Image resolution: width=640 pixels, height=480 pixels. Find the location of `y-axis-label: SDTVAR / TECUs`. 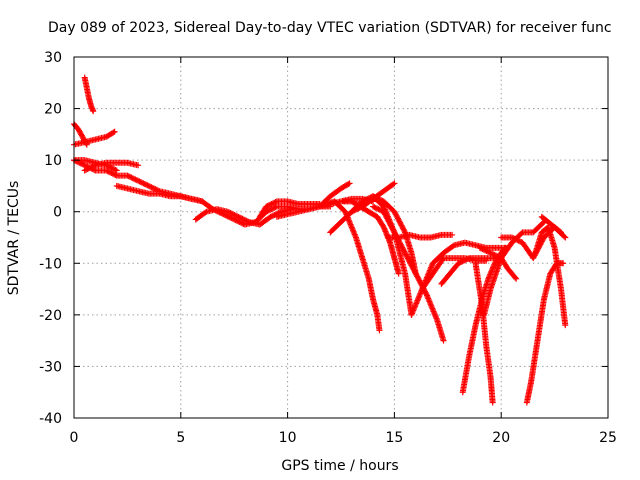

y-axis-label: SDTVAR / TECUs is located at coordinates (14, 238).